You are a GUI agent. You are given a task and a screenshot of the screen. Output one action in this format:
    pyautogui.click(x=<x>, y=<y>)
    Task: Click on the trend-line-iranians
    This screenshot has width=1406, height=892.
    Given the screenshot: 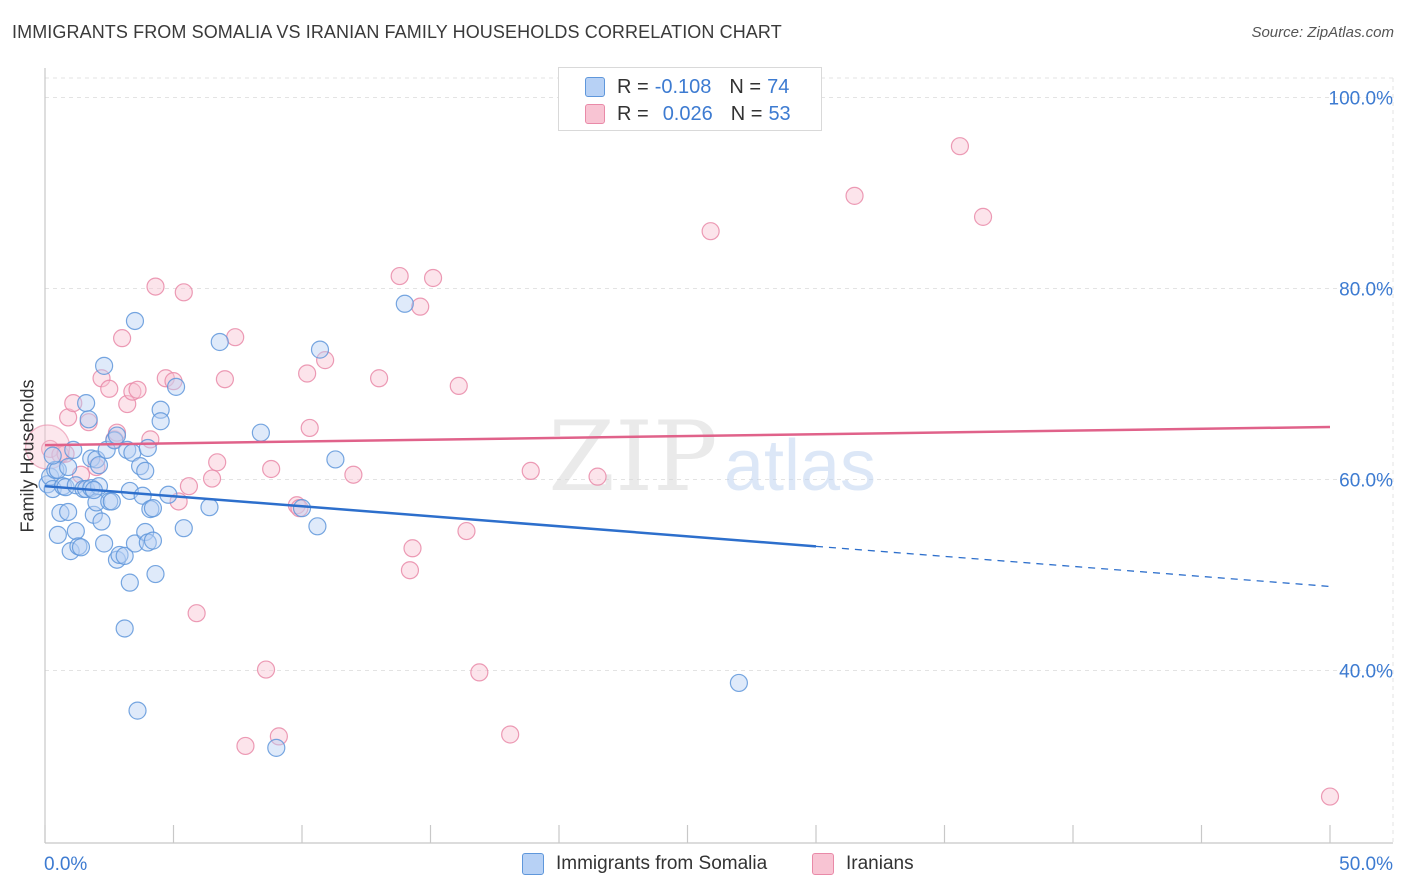 What is the action you would take?
    pyautogui.click(x=687, y=436)
    